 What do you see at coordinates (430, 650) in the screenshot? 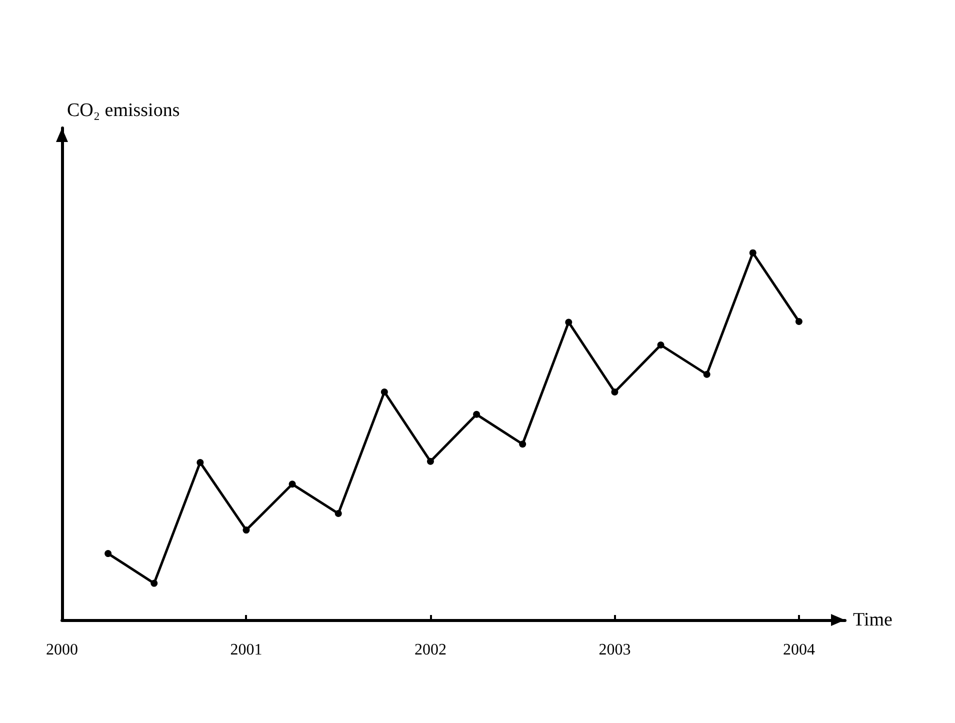
I see `x-tick-label: 2002` at bounding box center [430, 650].